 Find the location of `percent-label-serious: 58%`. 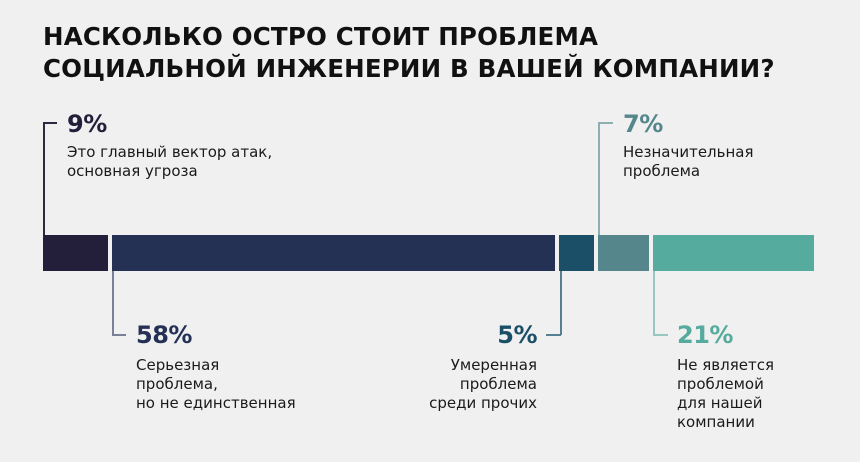

percent-label-serious: 58% is located at coordinates (164, 335).